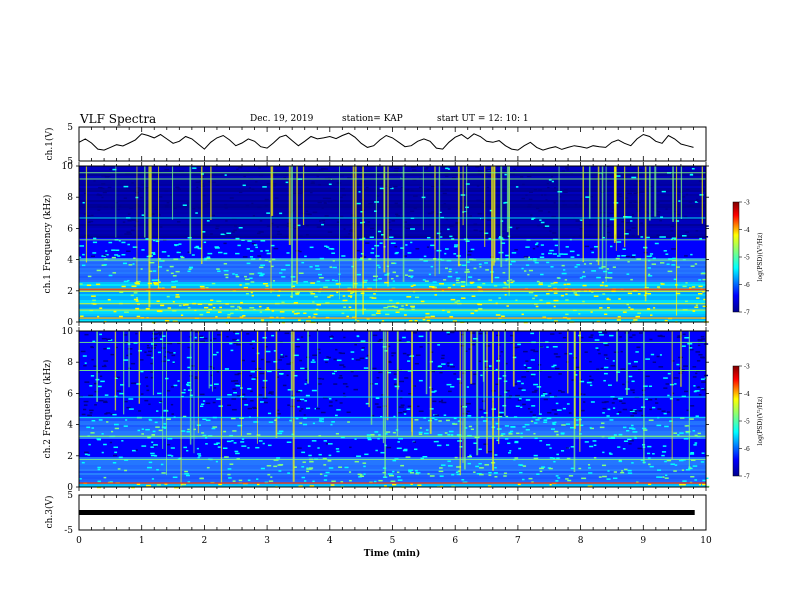 The image size is (792, 612). Describe the element at coordinates (583, 214) in the screenshot. I see `spectrogram-streak` at that location.